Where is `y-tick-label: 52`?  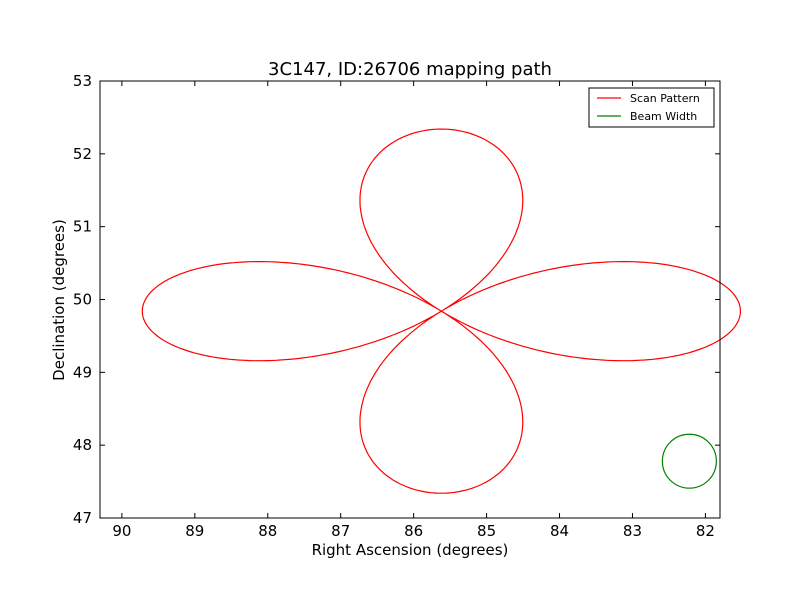
y-tick-label: 52 is located at coordinates (82, 154).